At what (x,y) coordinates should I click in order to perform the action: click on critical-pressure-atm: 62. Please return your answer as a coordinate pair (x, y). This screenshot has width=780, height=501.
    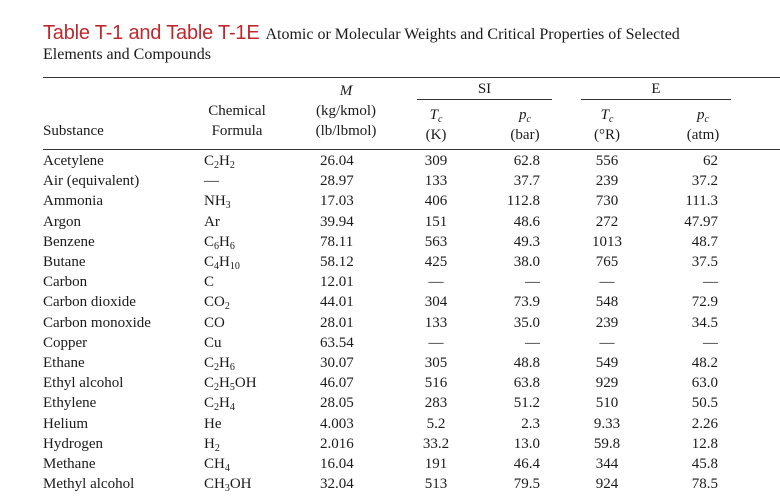
    Looking at the image, I should click on (710, 161).